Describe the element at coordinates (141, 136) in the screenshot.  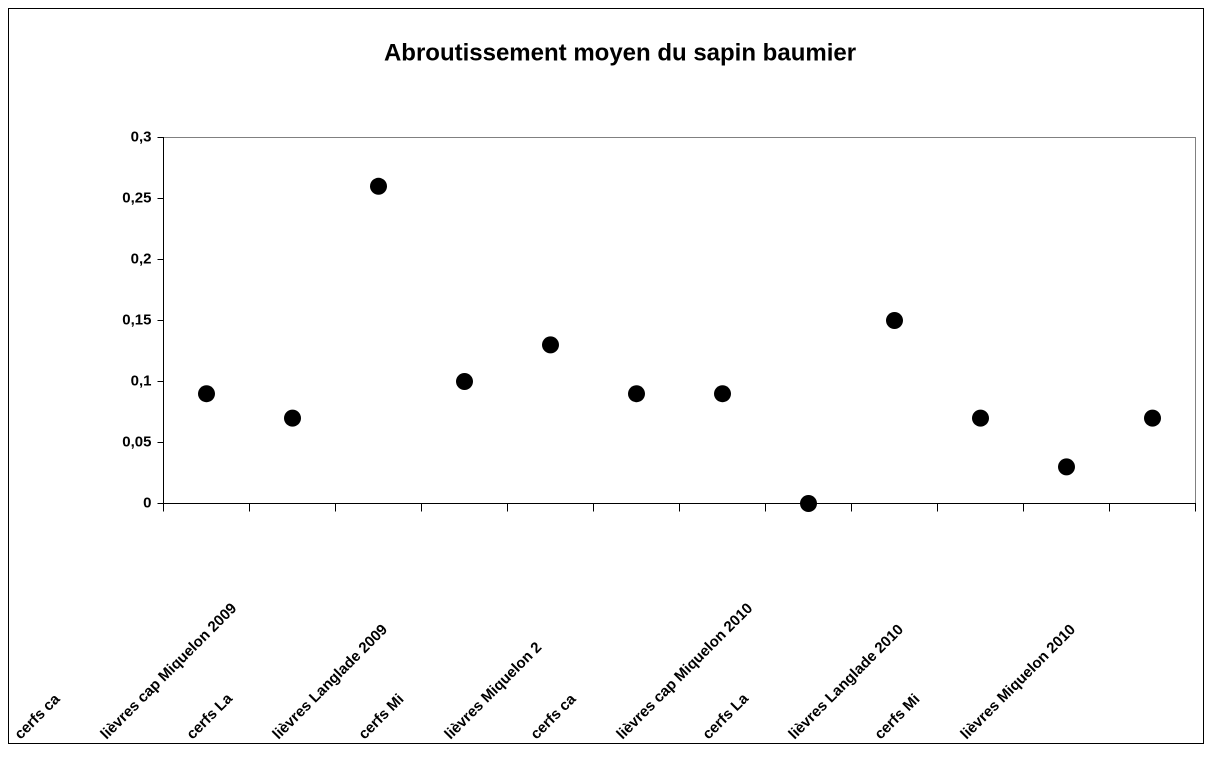
I see `y-tick-label: 0,3` at that location.